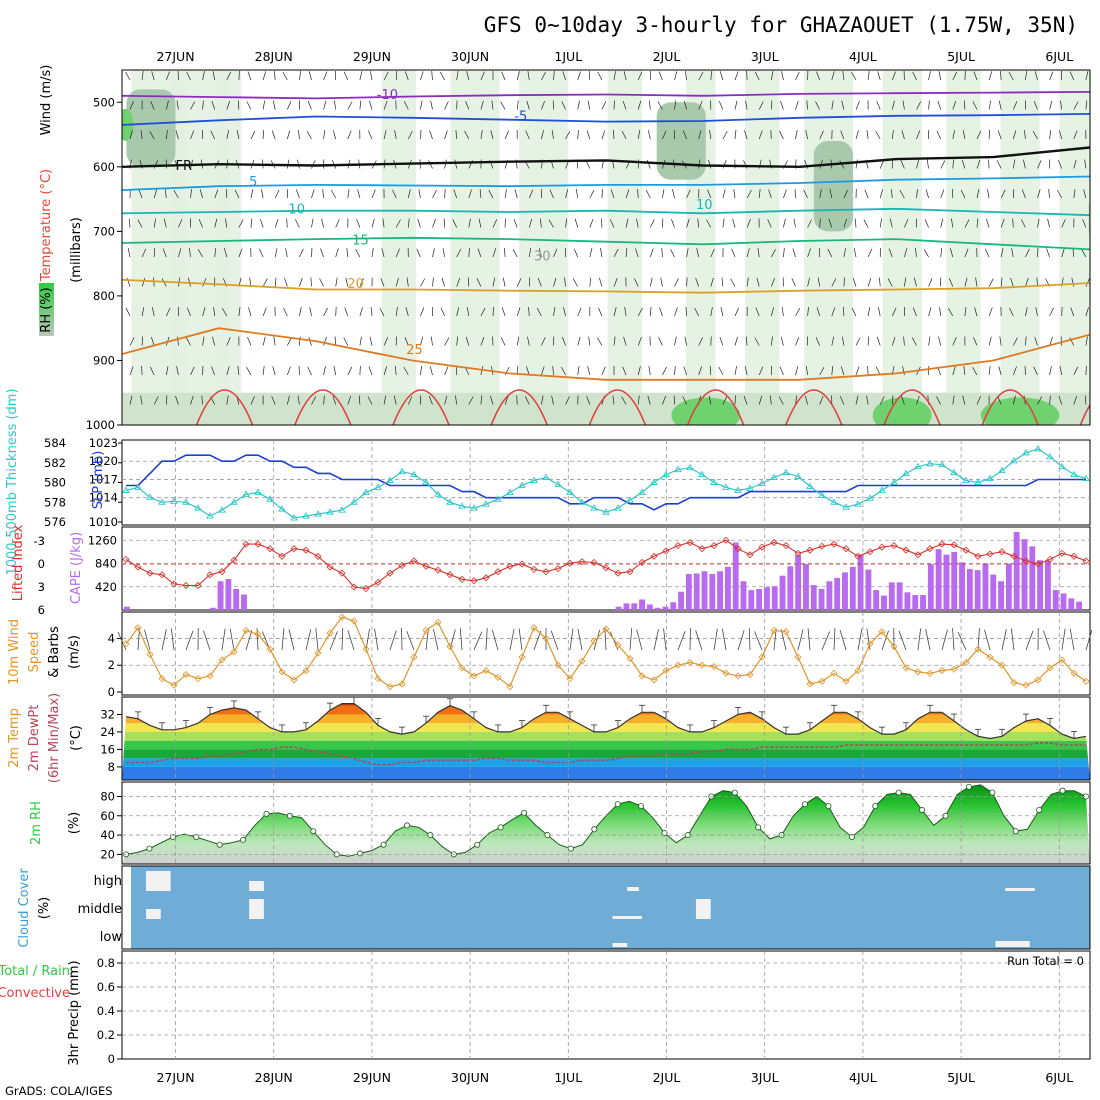 The height and width of the screenshot is (1100, 1100). What do you see at coordinates (542, 256) in the screenshot?
I see `isotherm-label: 30` at bounding box center [542, 256].